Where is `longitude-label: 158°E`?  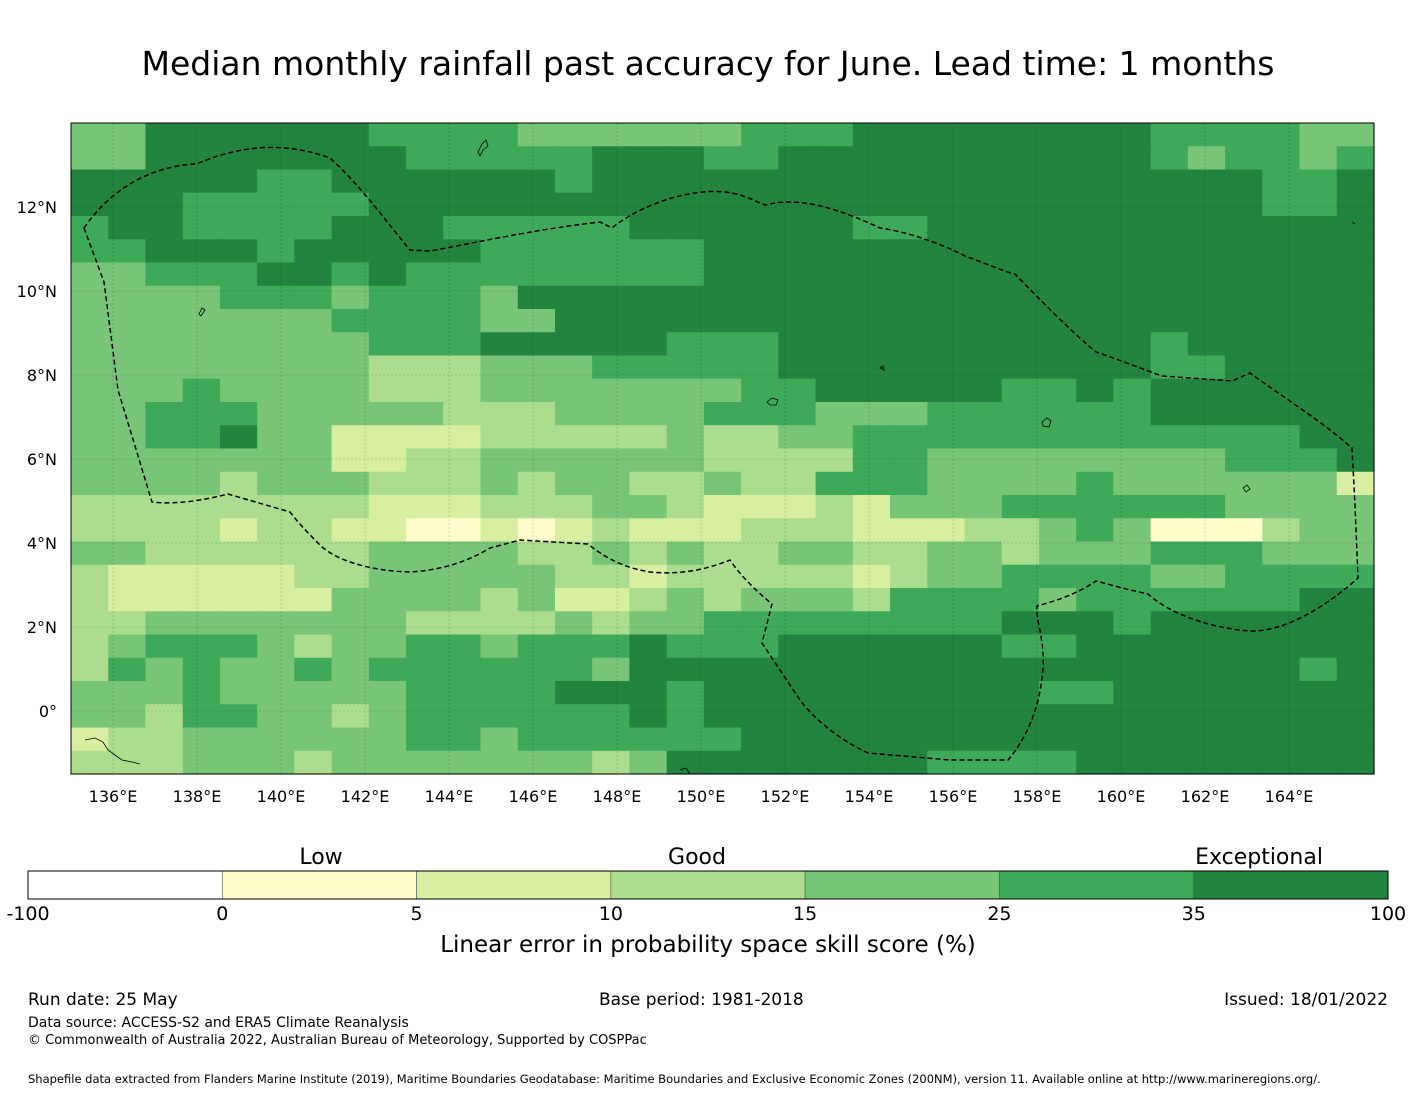
longitude-label: 158°E is located at coordinates (1037, 796).